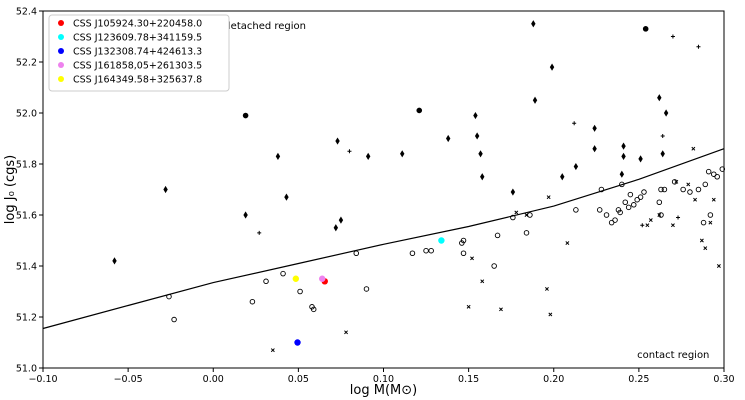 The height and width of the screenshot is (400, 745). Describe the element at coordinates (673, 355) in the screenshot. I see `annotation-1: contact region` at that location.